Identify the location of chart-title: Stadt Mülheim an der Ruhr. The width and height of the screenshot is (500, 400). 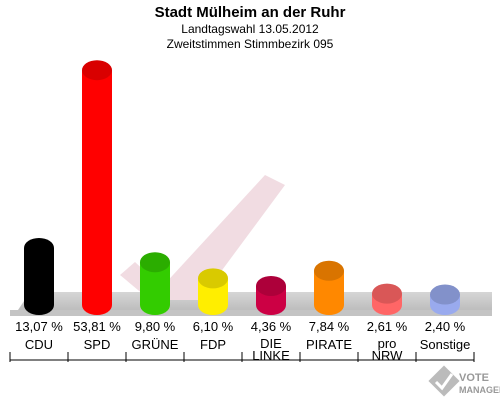
(250, 12).